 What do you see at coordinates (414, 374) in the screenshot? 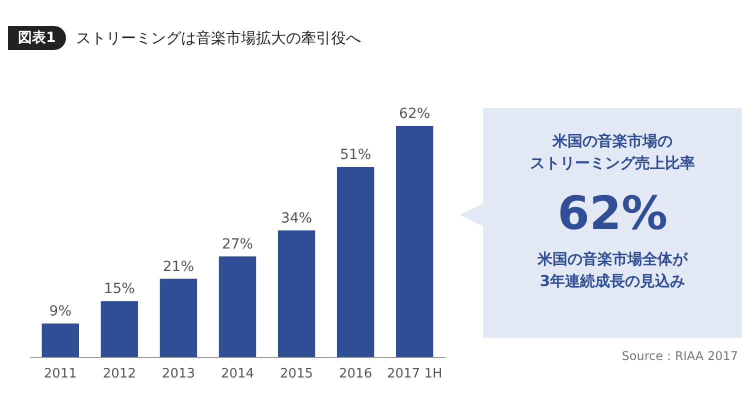
I see `x-tick-label: 2017 1H` at bounding box center [414, 374].